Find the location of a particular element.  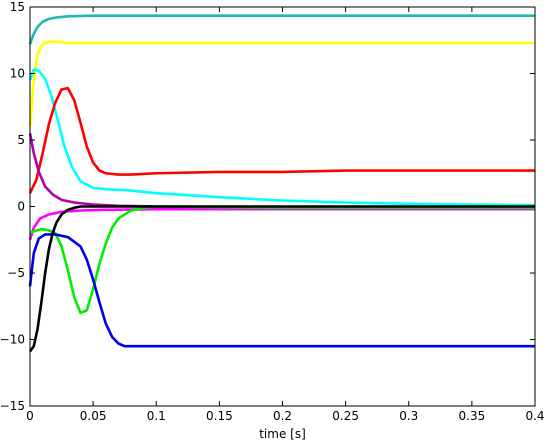

y-tick-label: −10 is located at coordinates (12, 340).